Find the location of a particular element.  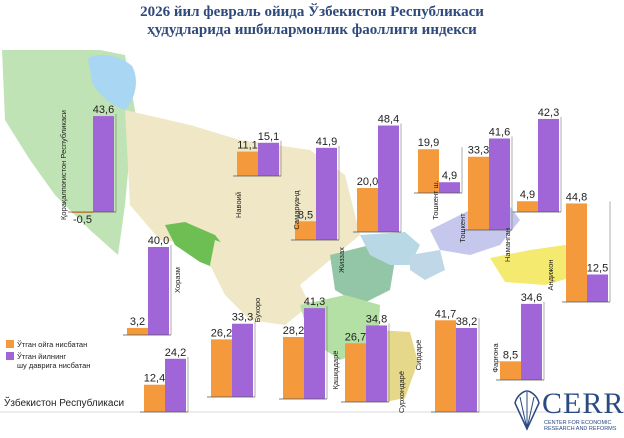

category-label-11: Қашқадарё is located at coordinates (335, 370).